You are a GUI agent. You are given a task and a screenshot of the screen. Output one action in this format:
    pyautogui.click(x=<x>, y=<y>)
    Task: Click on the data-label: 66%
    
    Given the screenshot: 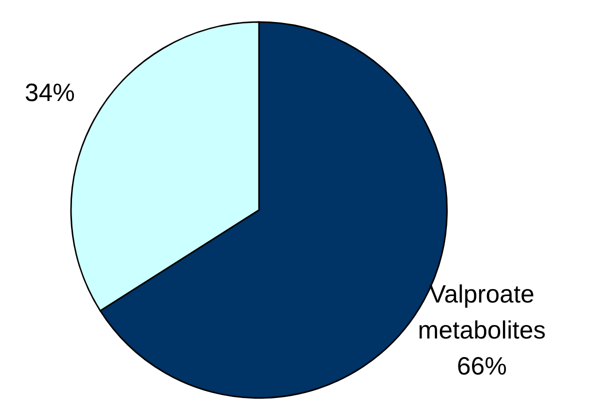 What is the action you would take?
    pyautogui.click(x=481, y=366)
    